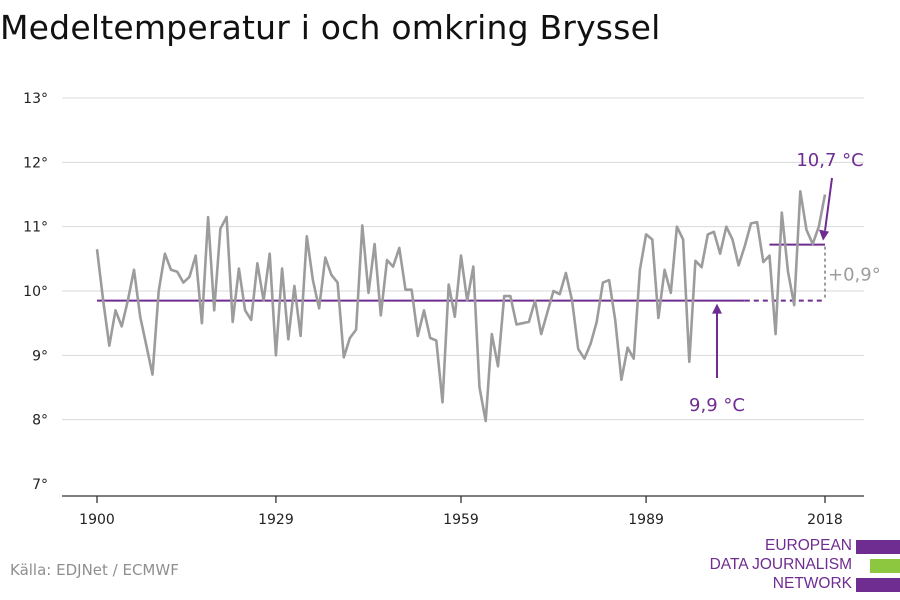 The image size is (900, 600). What do you see at coordinates (717, 308) in the screenshot?
I see `baseline-arrow-head` at bounding box center [717, 308].